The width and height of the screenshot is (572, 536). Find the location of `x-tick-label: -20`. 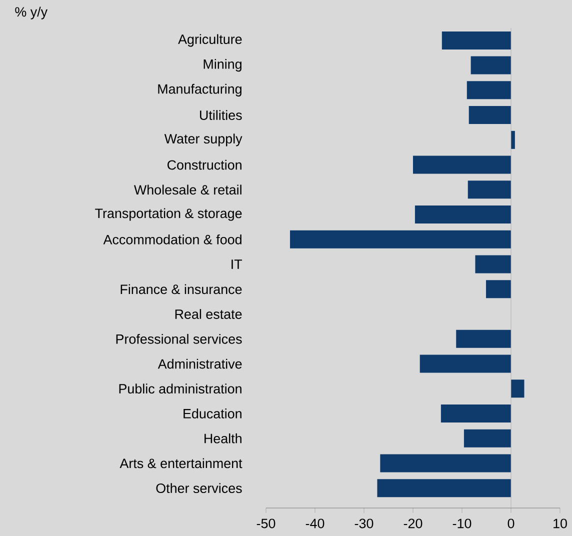

x-tick-label: -20 is located at coordinates (413, 523).